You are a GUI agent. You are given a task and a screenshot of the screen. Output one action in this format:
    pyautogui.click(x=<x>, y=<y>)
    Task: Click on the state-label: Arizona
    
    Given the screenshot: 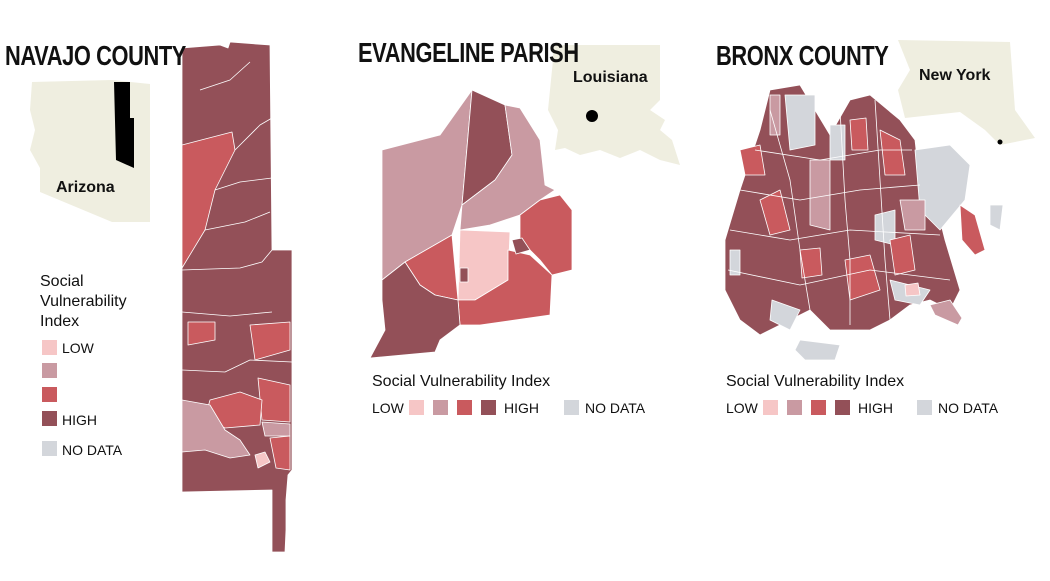 What is the action you would take?
    pyautogui.click(x=85, y=187)
    